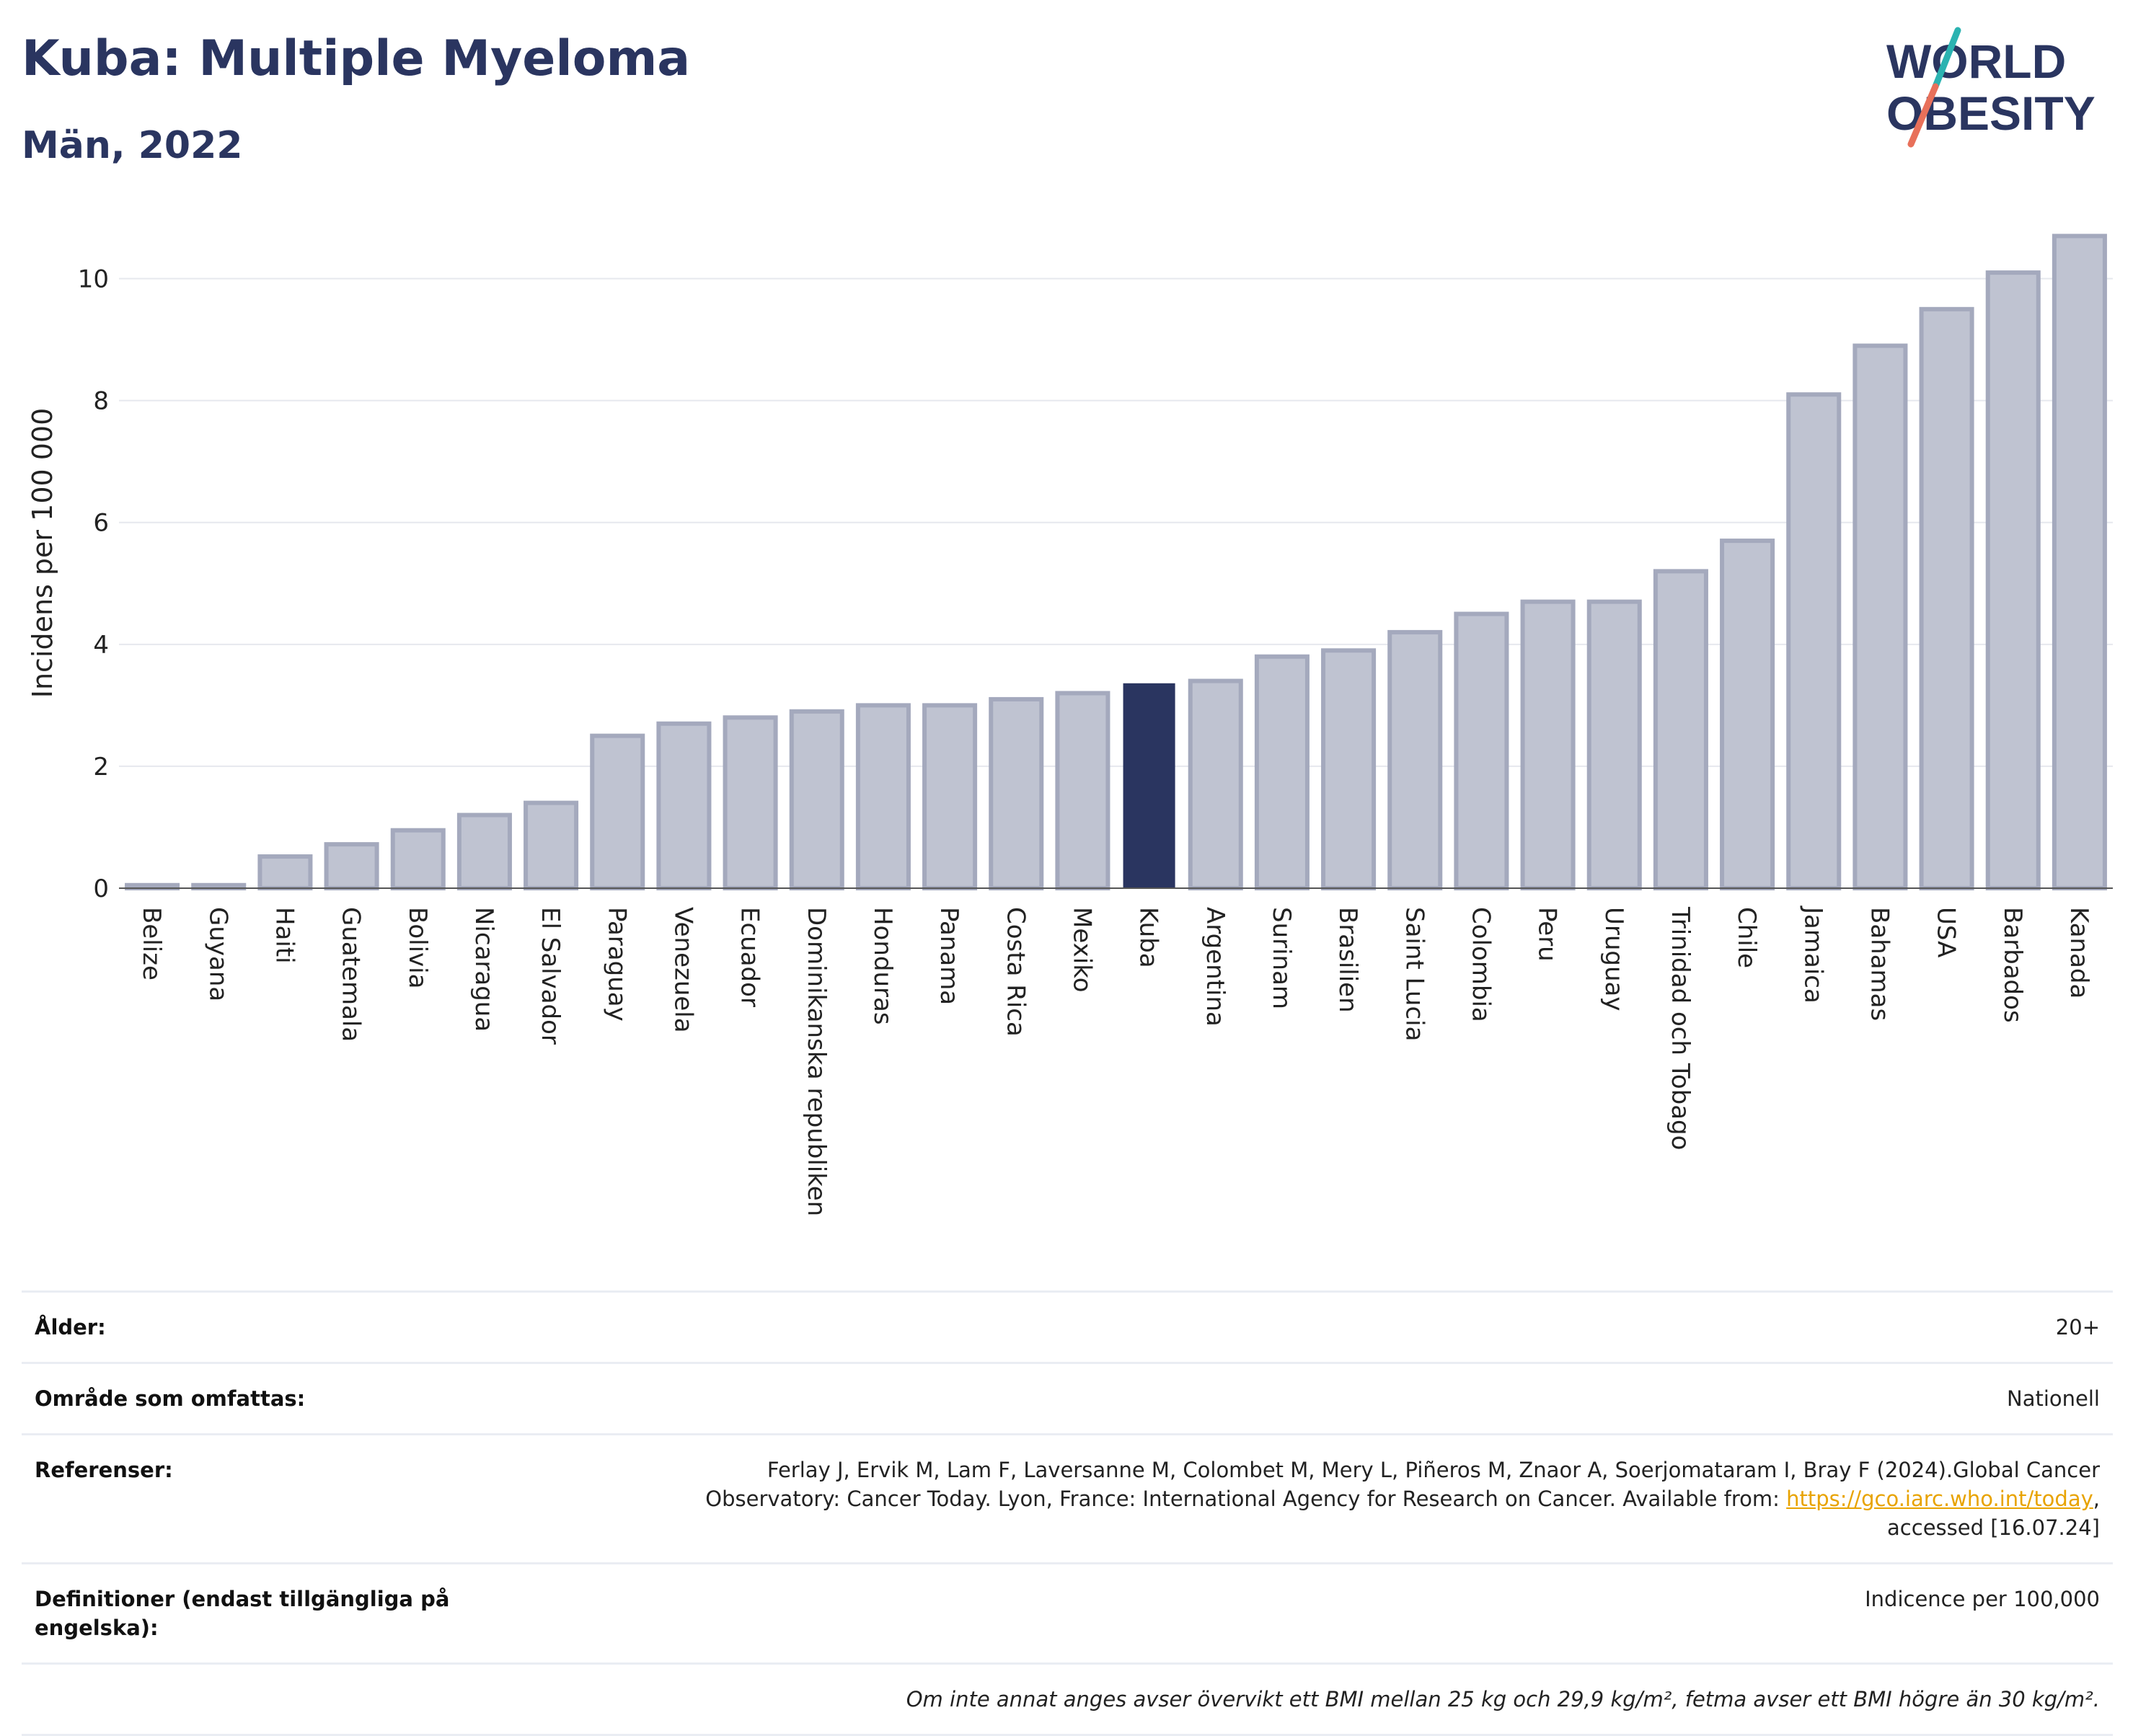  What do you see at coordinates (1281, 958) in the screenshot?
I see `x-tick-label: Surinam` at bounding box center [1281, 958].